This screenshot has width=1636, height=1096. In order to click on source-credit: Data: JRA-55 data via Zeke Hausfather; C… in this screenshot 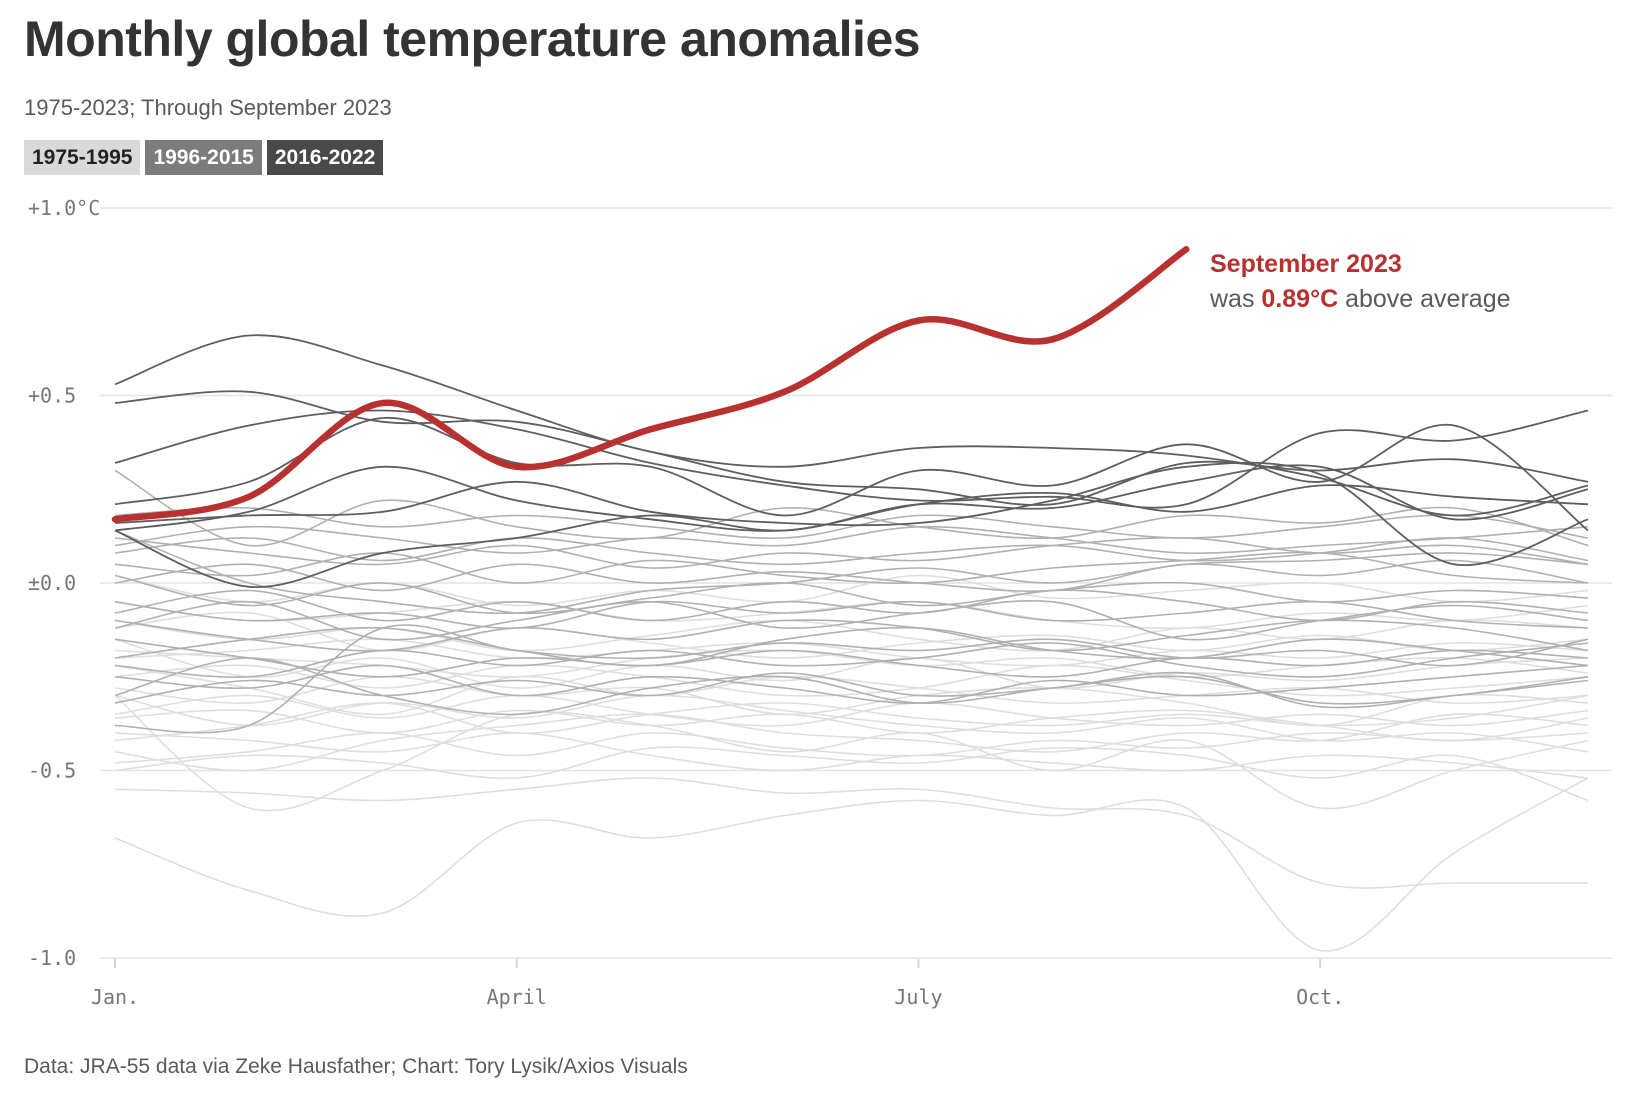, I will do `click(356, 1066)`.